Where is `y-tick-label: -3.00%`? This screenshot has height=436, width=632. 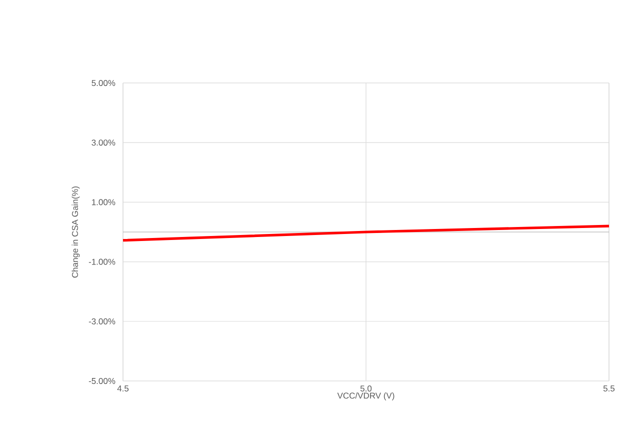 y-tick-label: -3.00% is located at coordinates (102, 321).